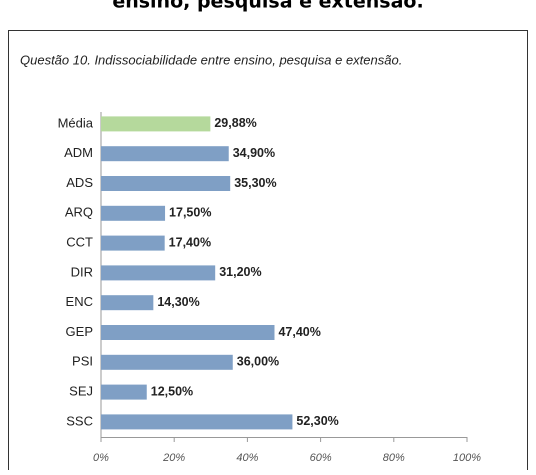  Describe the element at coordinates (79, 212) in the screenshot. I see `y-tick-label: ARQ` at that location.